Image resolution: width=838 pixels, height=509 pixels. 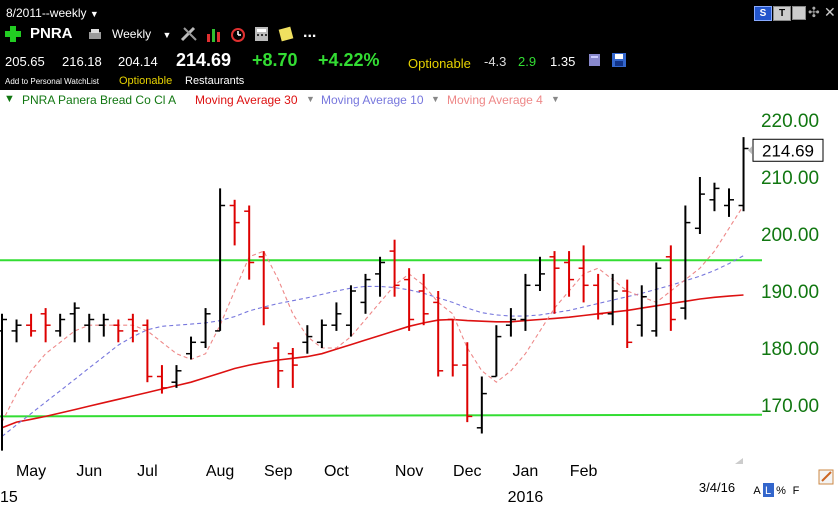 I want to click on last-price-pointer-icon, so click(x=750, y=150).